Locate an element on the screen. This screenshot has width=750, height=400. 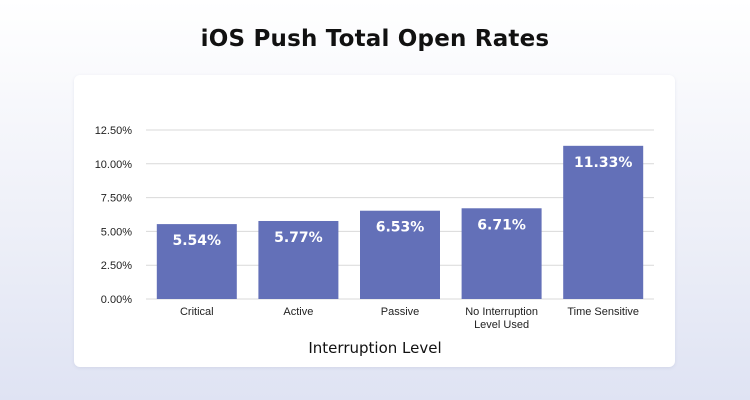
x-axis-title: Interruption Level is located at coordinates (374, 348).